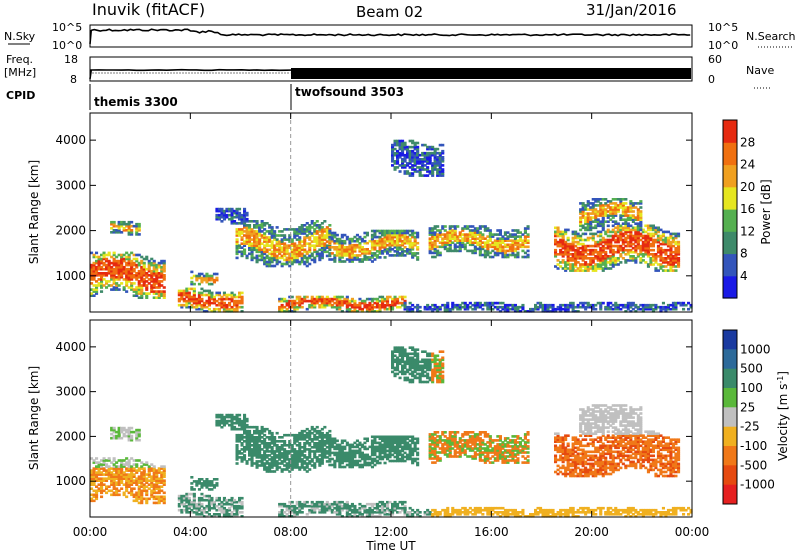  Describe the element at coordinates (631, 10) in the screenshot. I see `date-title: 31/Jan/2016` at that location.